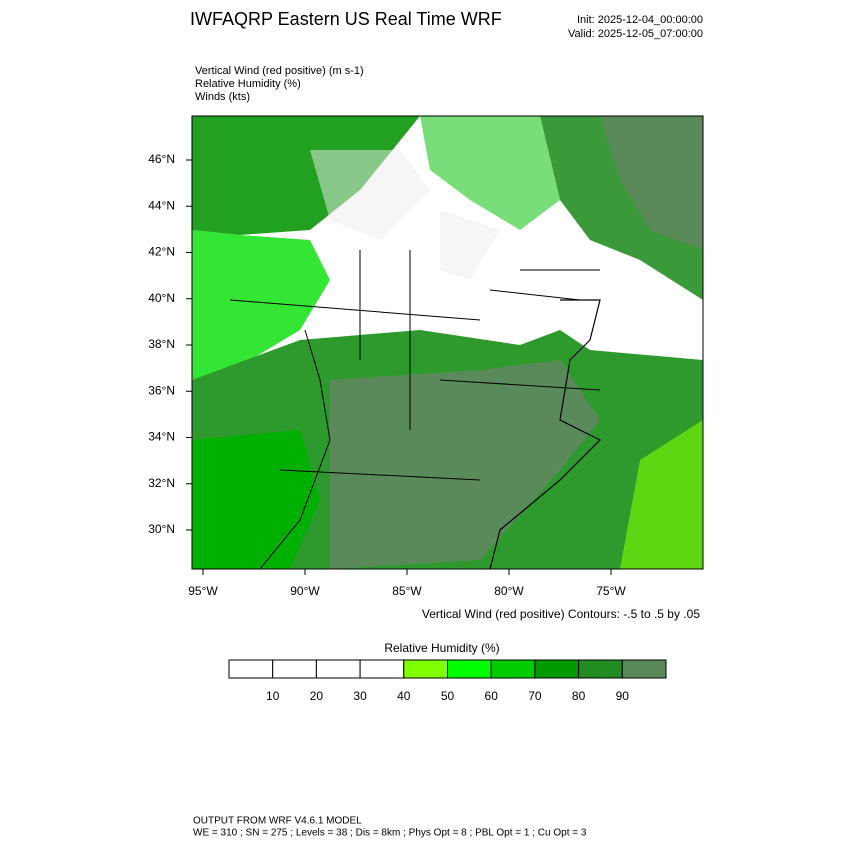 The width and height of the screenshot is (850, 850). I want to click on colorbar-label: 90, so click(623, 696).